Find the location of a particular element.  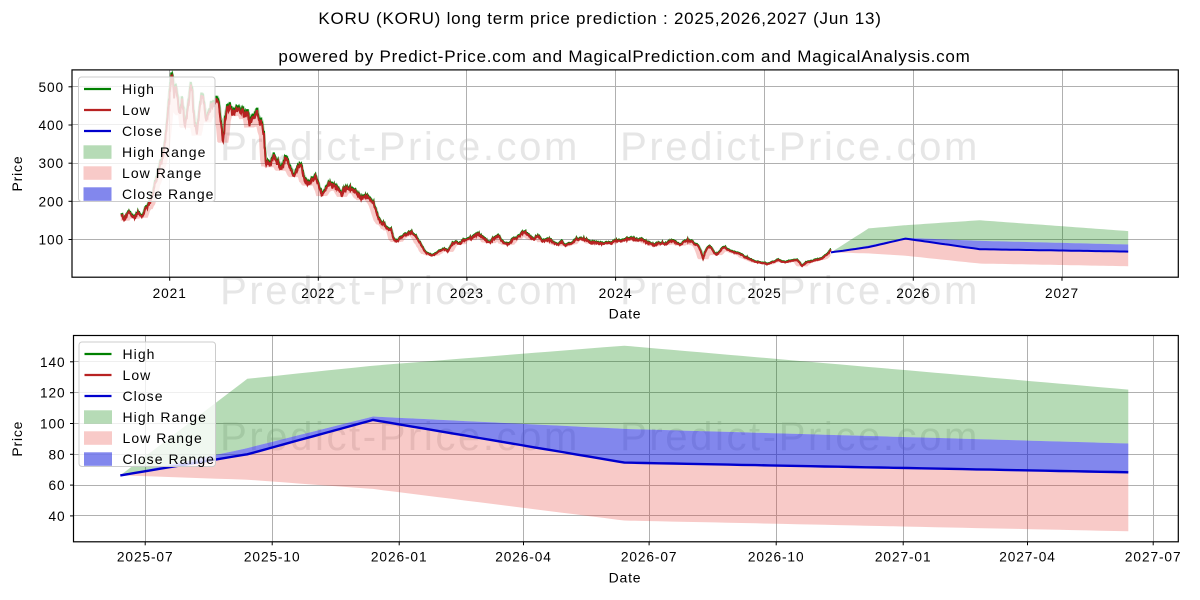

svg-text: 120 is located at coordinates (53, 393).